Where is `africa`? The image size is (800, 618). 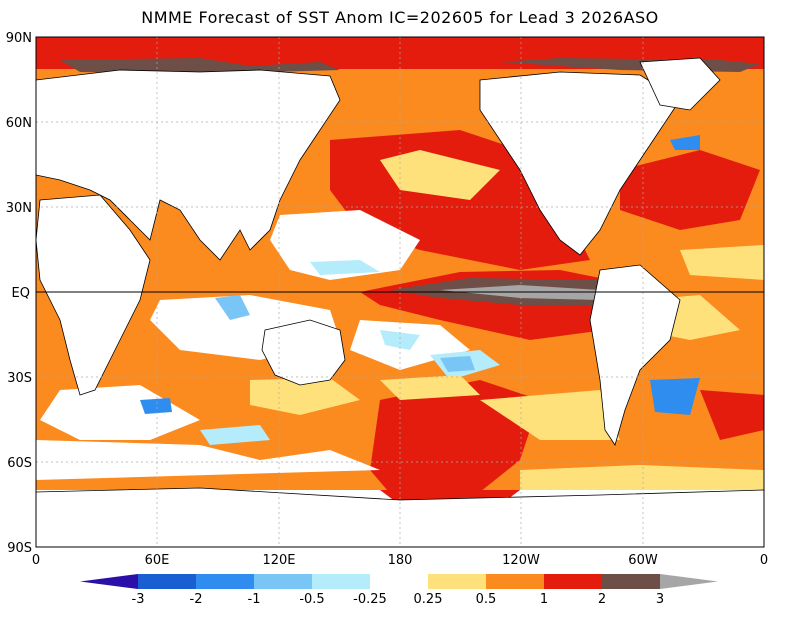 africa is located at coordinates (93, 295).